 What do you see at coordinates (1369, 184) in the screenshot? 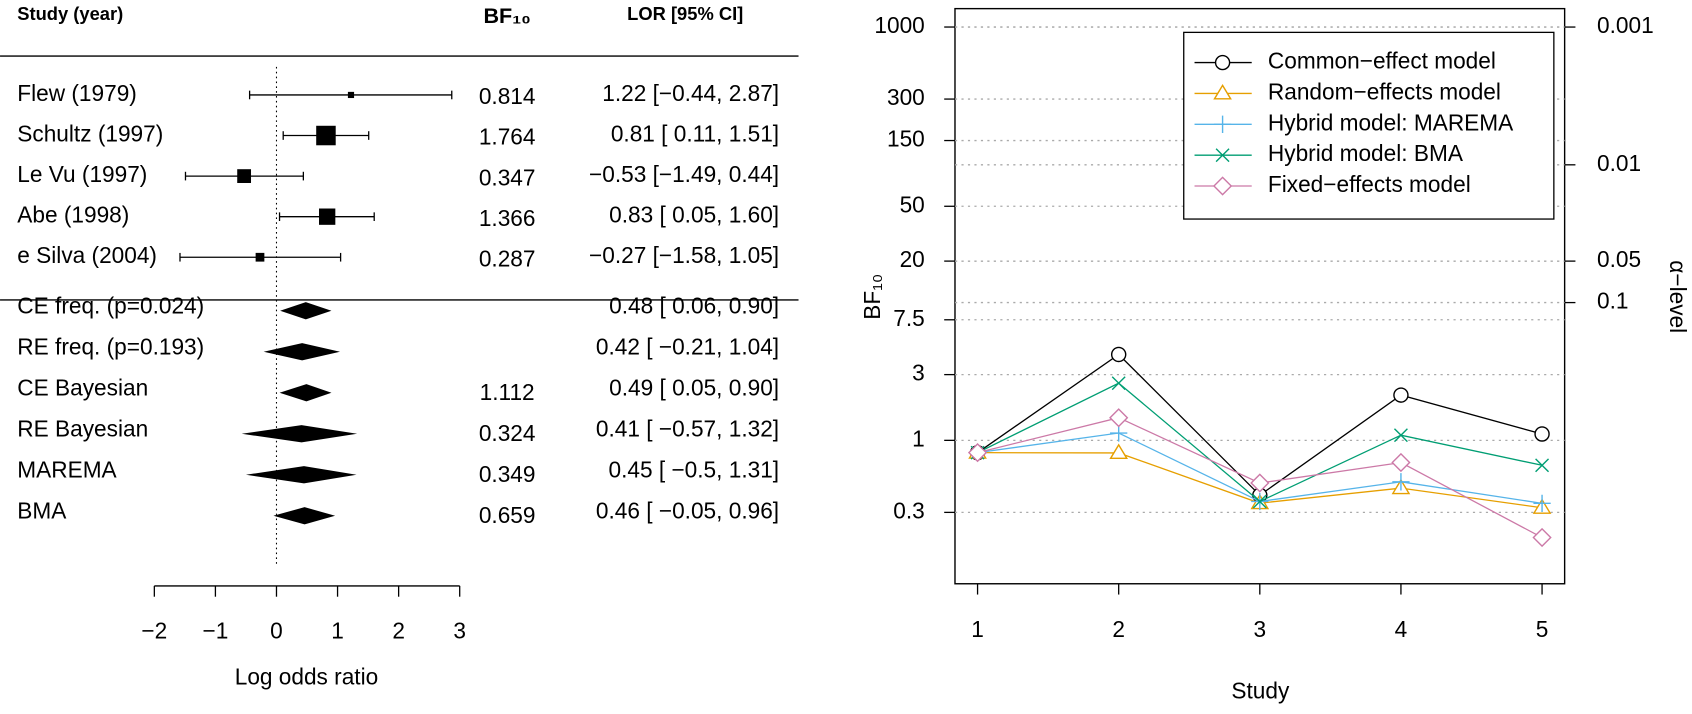
I see `legend-label: Fixed−effects model` at bounding box center [1369, 184].